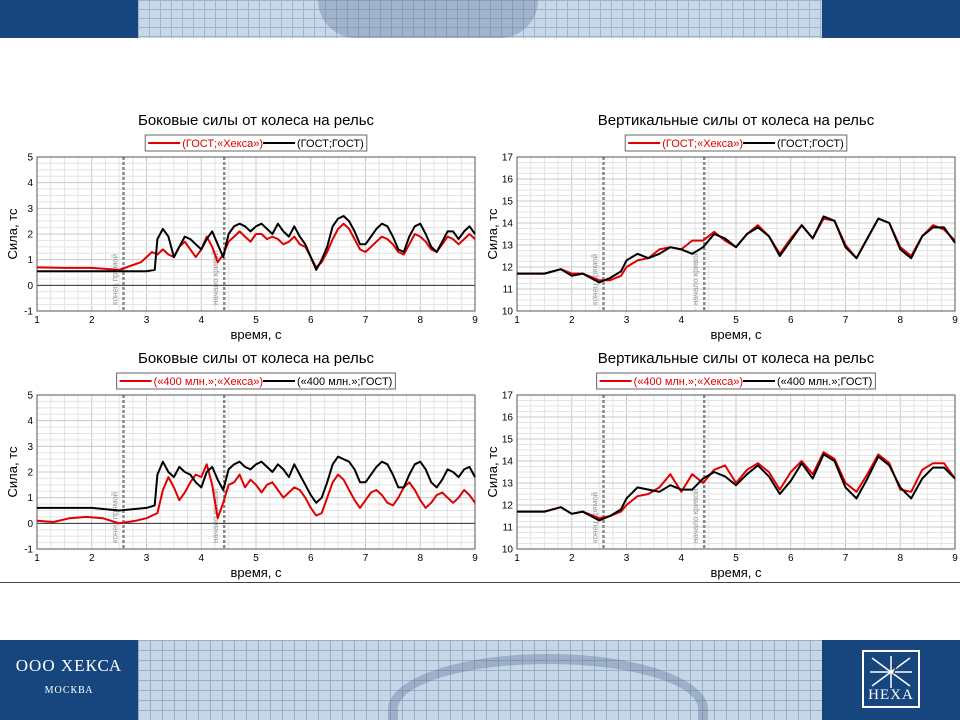 The image size is (960, 720). I want to click on company-name: ООО ХЕКСА, so click(69, 665).